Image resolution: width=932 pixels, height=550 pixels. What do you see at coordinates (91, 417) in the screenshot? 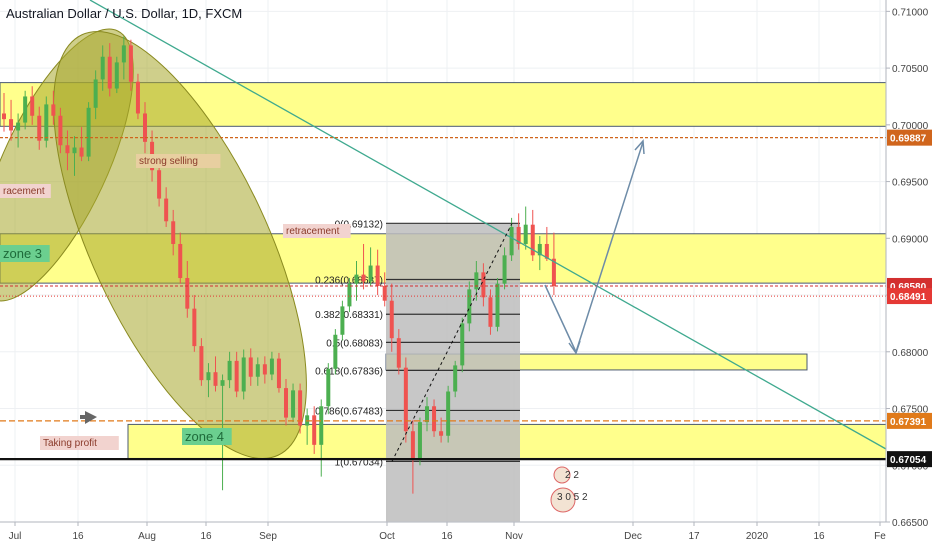
I see `play-icon` at bounding box center [91, 417].